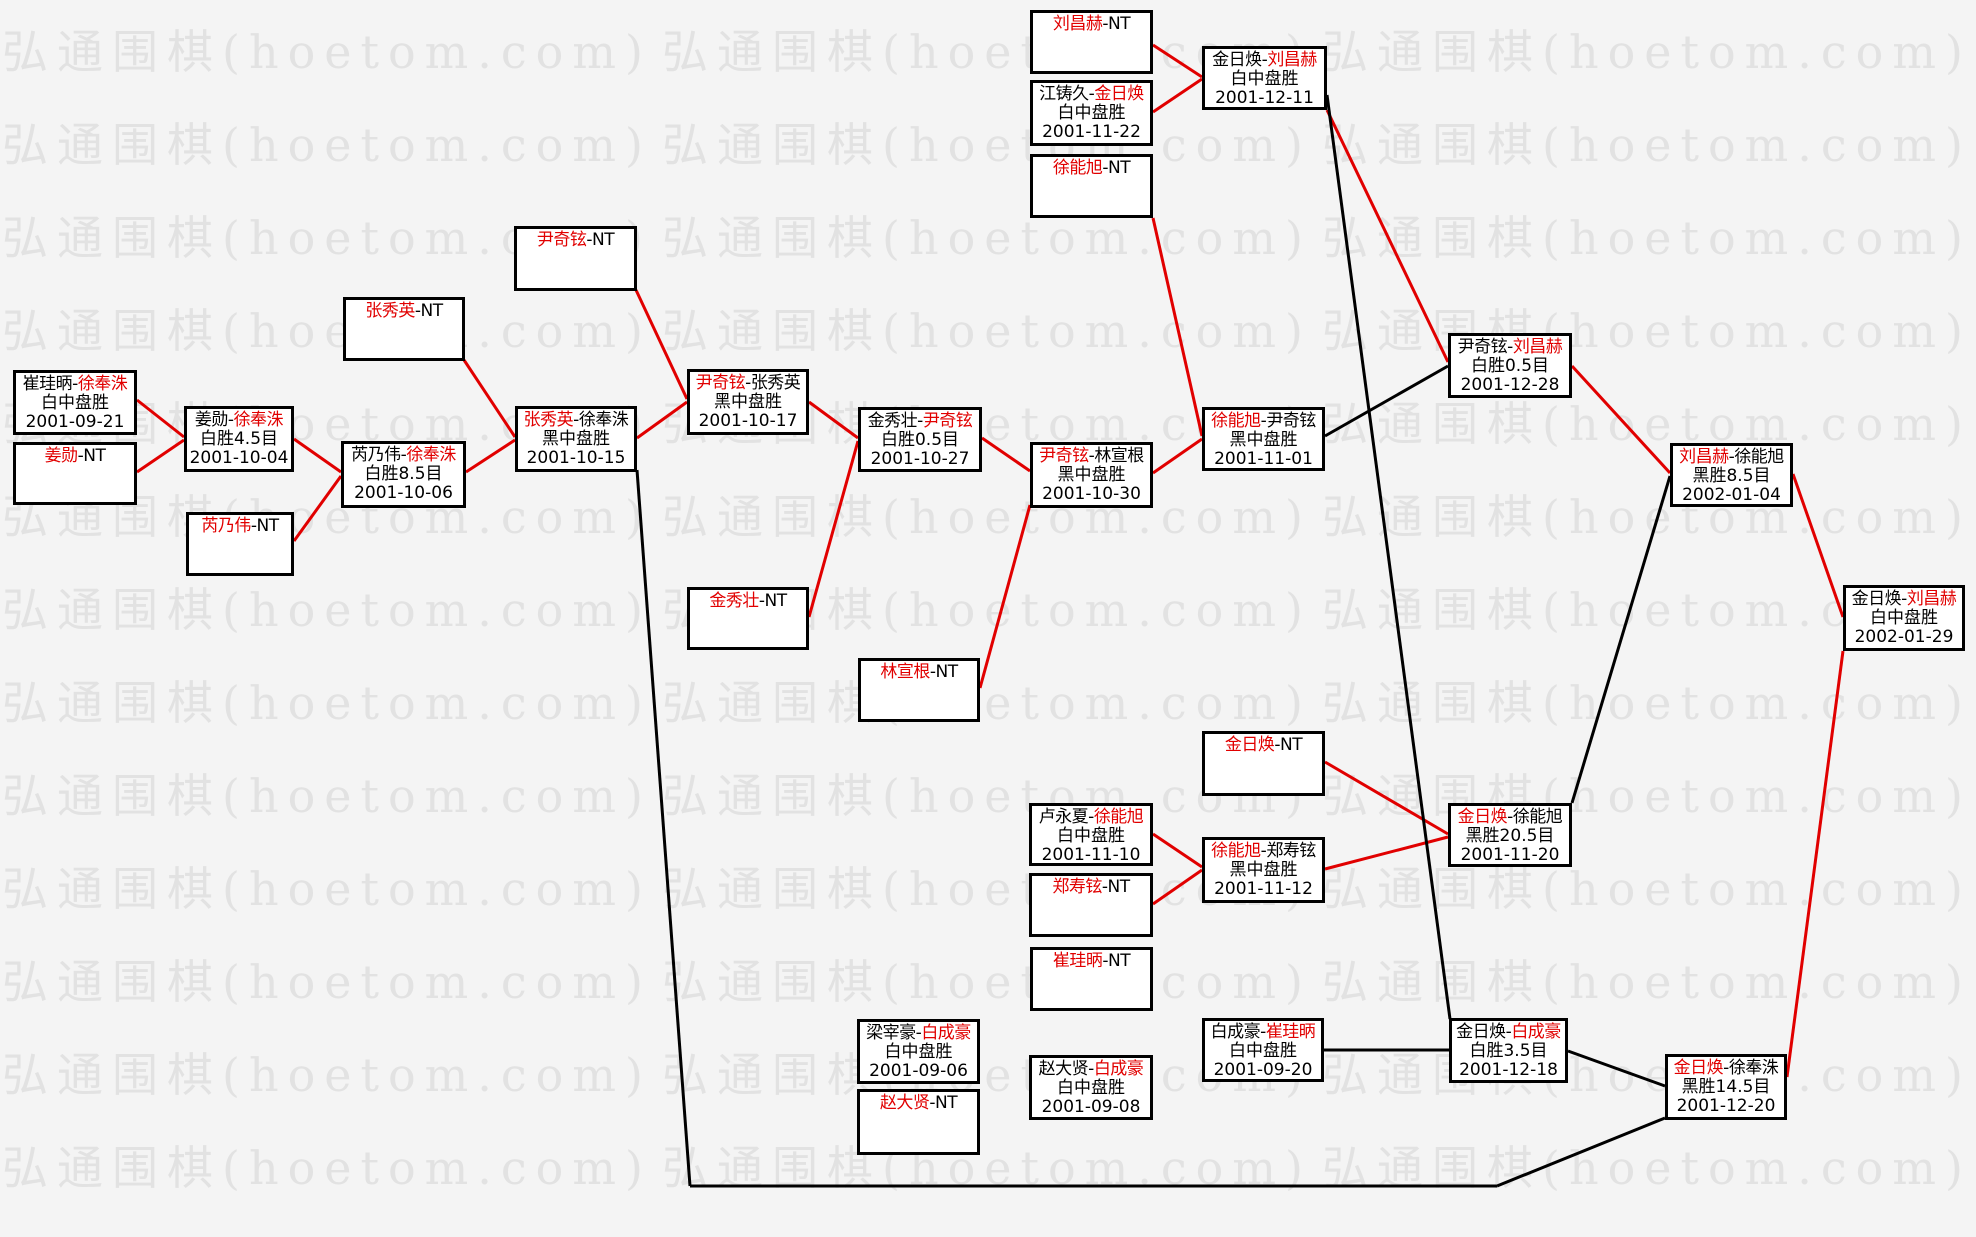  What do you see at coordinates (1091, 24) in the screenshot?
I see `matchup-names: 刘昌赫-NT` at bounding box center [1091, 24].